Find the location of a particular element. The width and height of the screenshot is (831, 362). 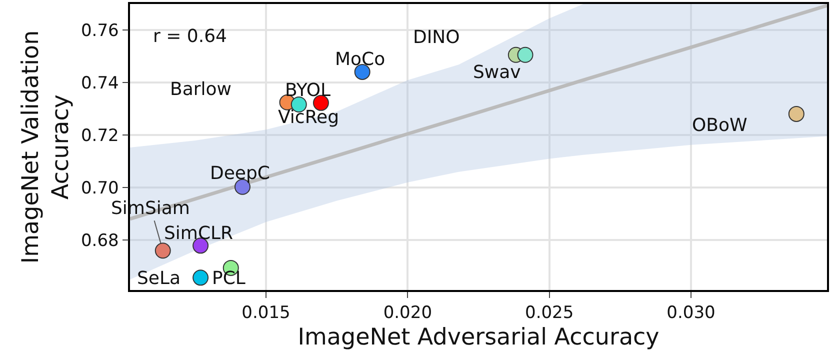

y-tick-label: 0.68 is located at coordinates (99, 241).